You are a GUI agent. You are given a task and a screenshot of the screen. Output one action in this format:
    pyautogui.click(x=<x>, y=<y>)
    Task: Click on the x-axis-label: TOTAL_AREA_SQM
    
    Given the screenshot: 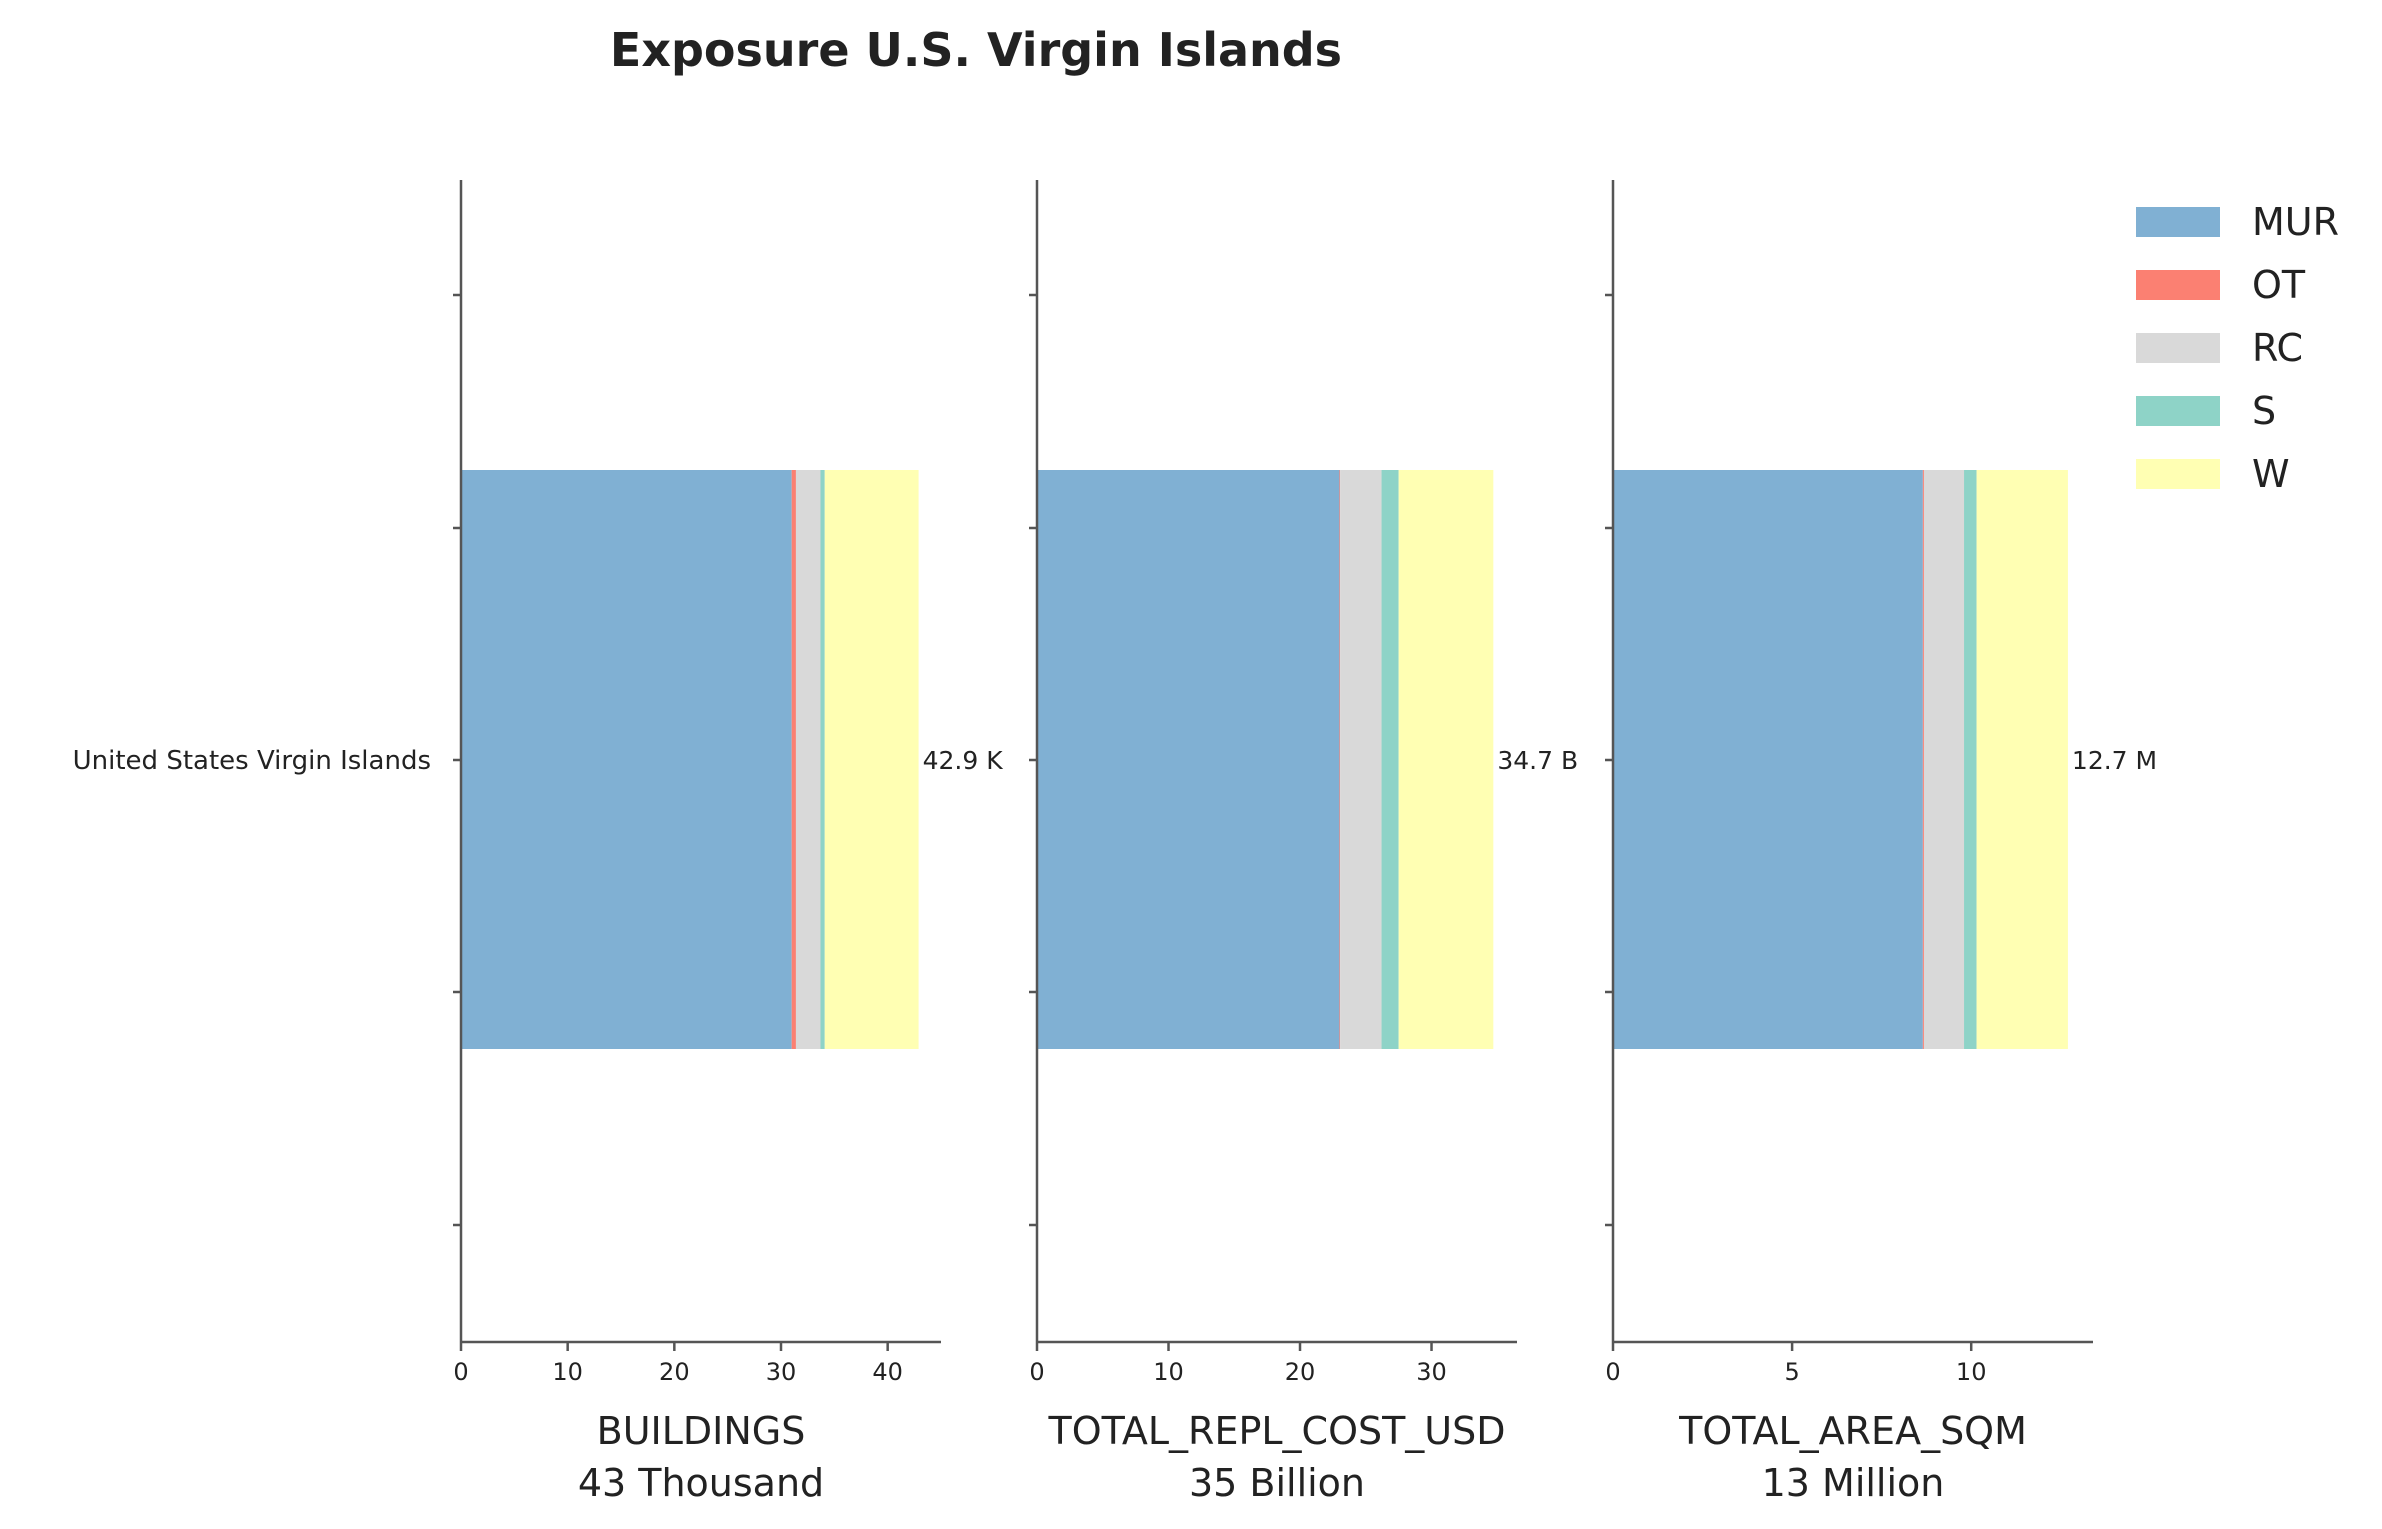 What is the action you would take?
    pyautogui.click(x=1852, y=1431)
    